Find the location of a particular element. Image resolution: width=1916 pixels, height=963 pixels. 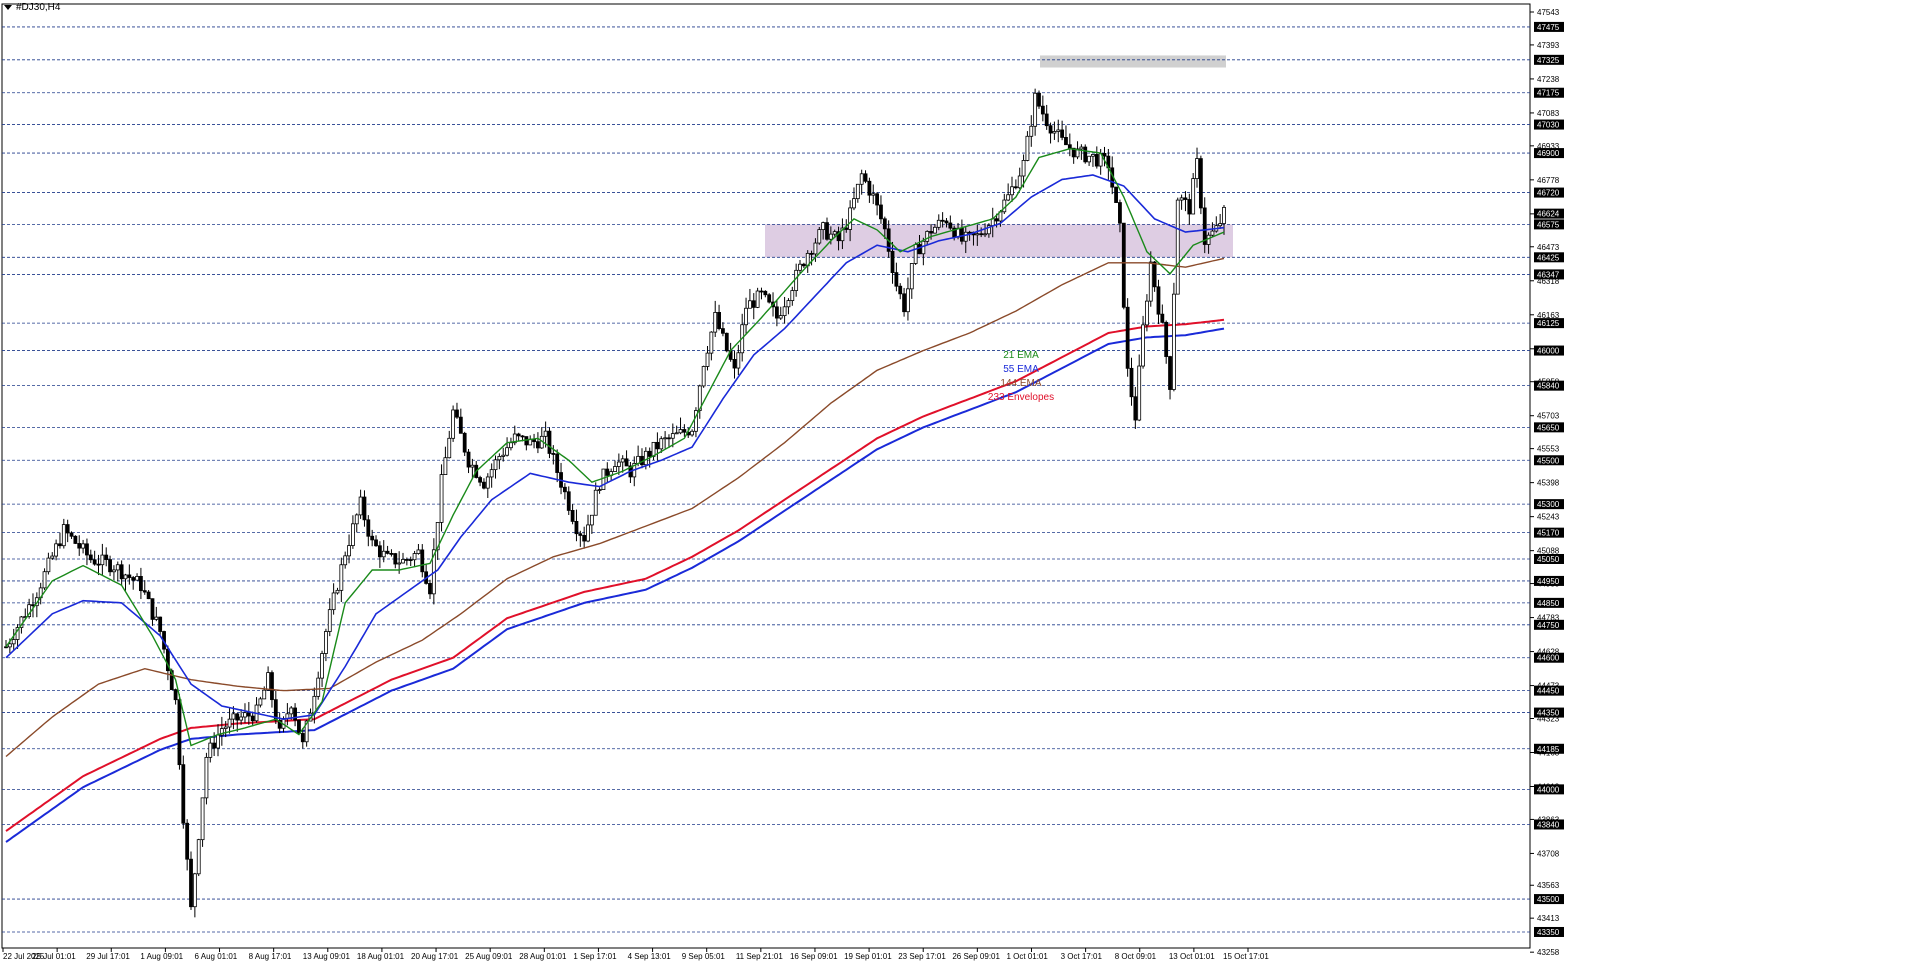

level-price-tag-label: 45300 is located at coordinates (1548, 504).